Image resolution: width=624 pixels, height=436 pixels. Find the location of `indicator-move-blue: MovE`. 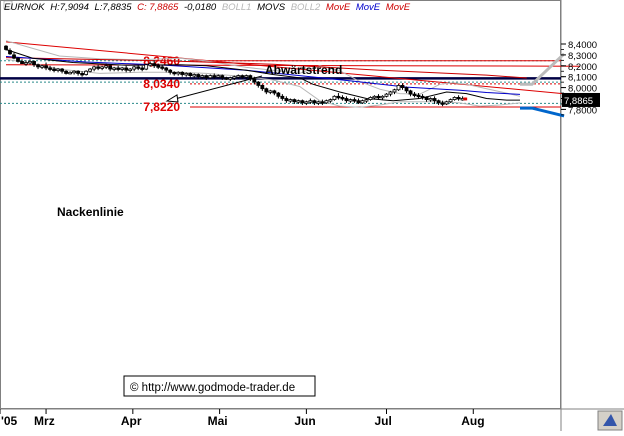

indicator-move-blue: MovE is located at coordinates (368, 7).